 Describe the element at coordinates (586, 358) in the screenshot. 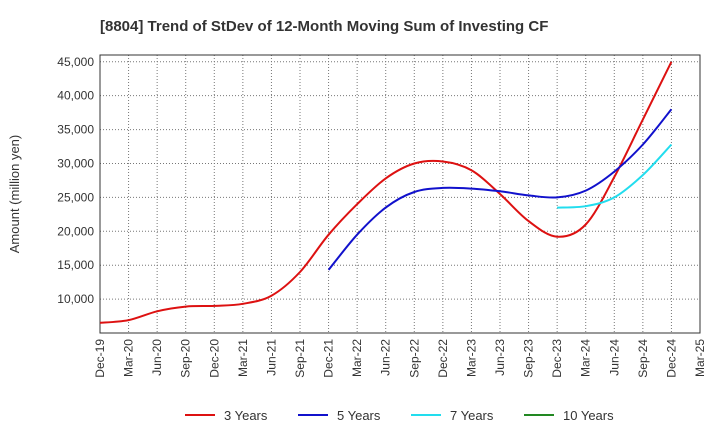

I see `x-tick-label: Mar-24` at that location.